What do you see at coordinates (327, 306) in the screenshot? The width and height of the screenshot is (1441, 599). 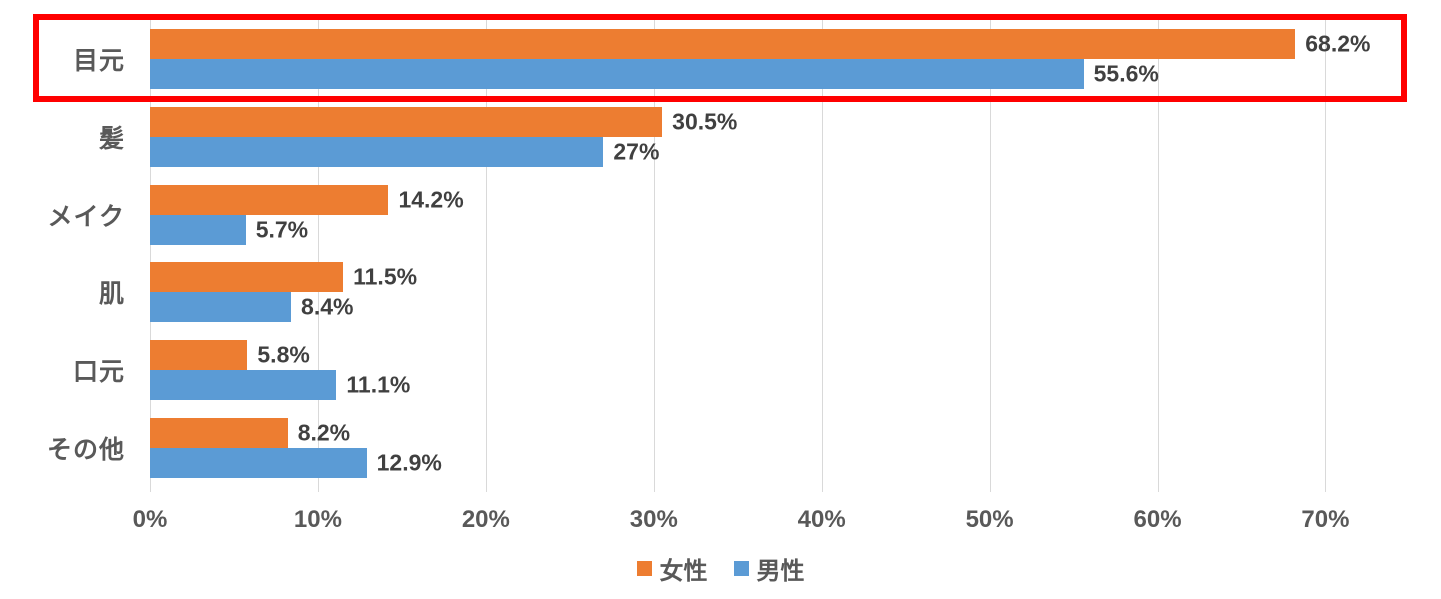 I see `data-label-male: 8.4%` at bounding box center [327, 306].